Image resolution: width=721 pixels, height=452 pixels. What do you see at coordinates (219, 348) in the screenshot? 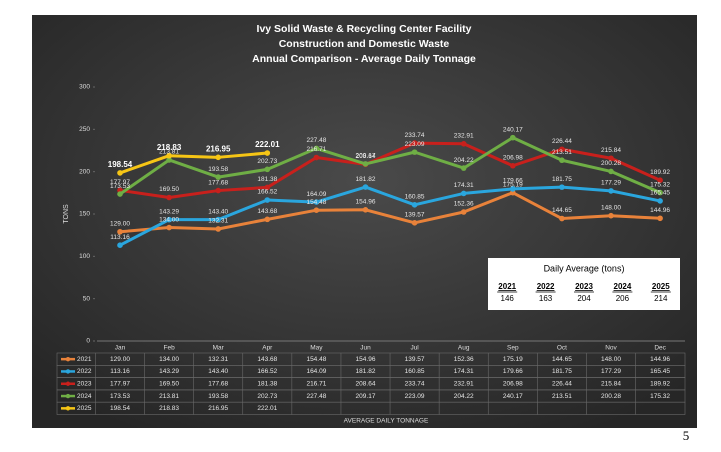
I see `x-tick-label: Mar` at bounding box center [219, 348].